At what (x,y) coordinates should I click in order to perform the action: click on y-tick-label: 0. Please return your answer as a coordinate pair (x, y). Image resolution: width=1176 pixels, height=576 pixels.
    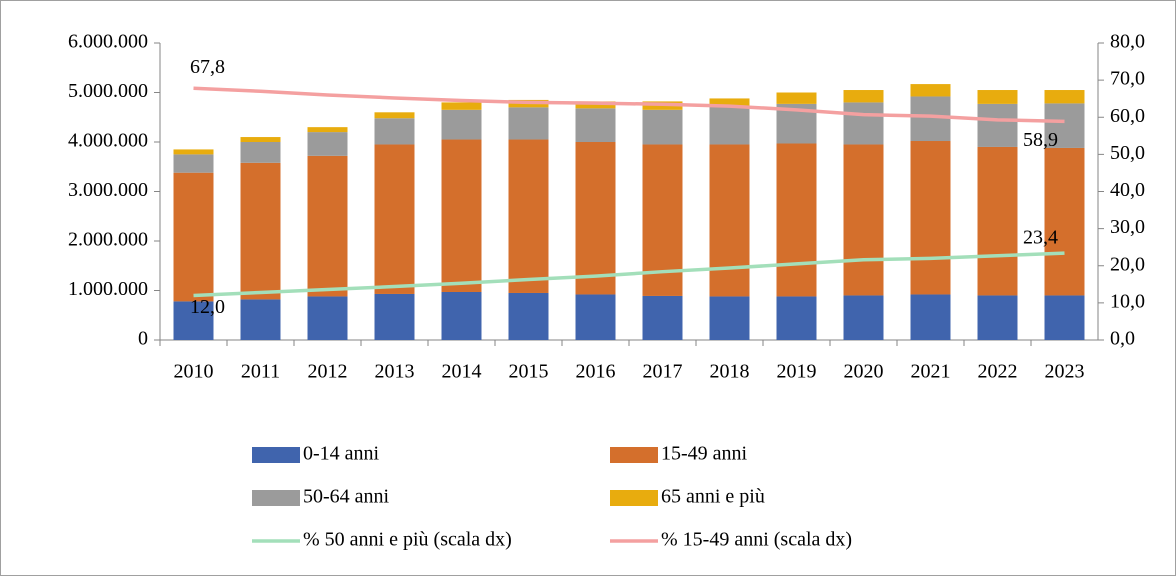
    Looking at the image, I should click on (143, 339).